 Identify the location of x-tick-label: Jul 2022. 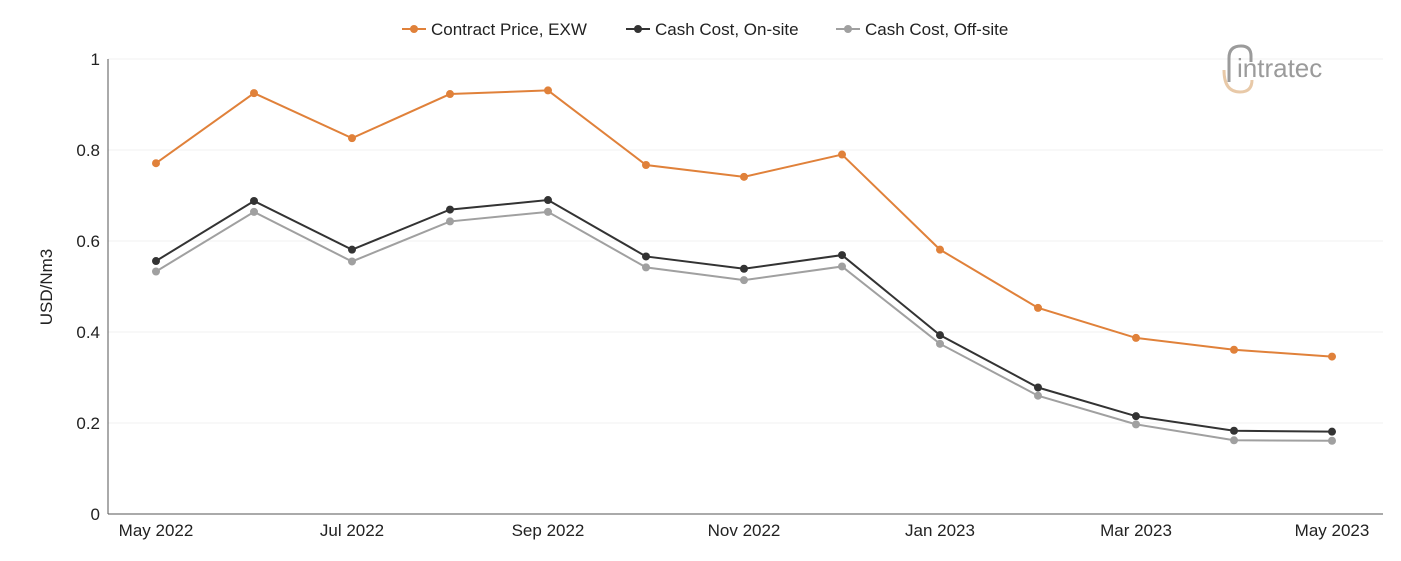
(352, 530).